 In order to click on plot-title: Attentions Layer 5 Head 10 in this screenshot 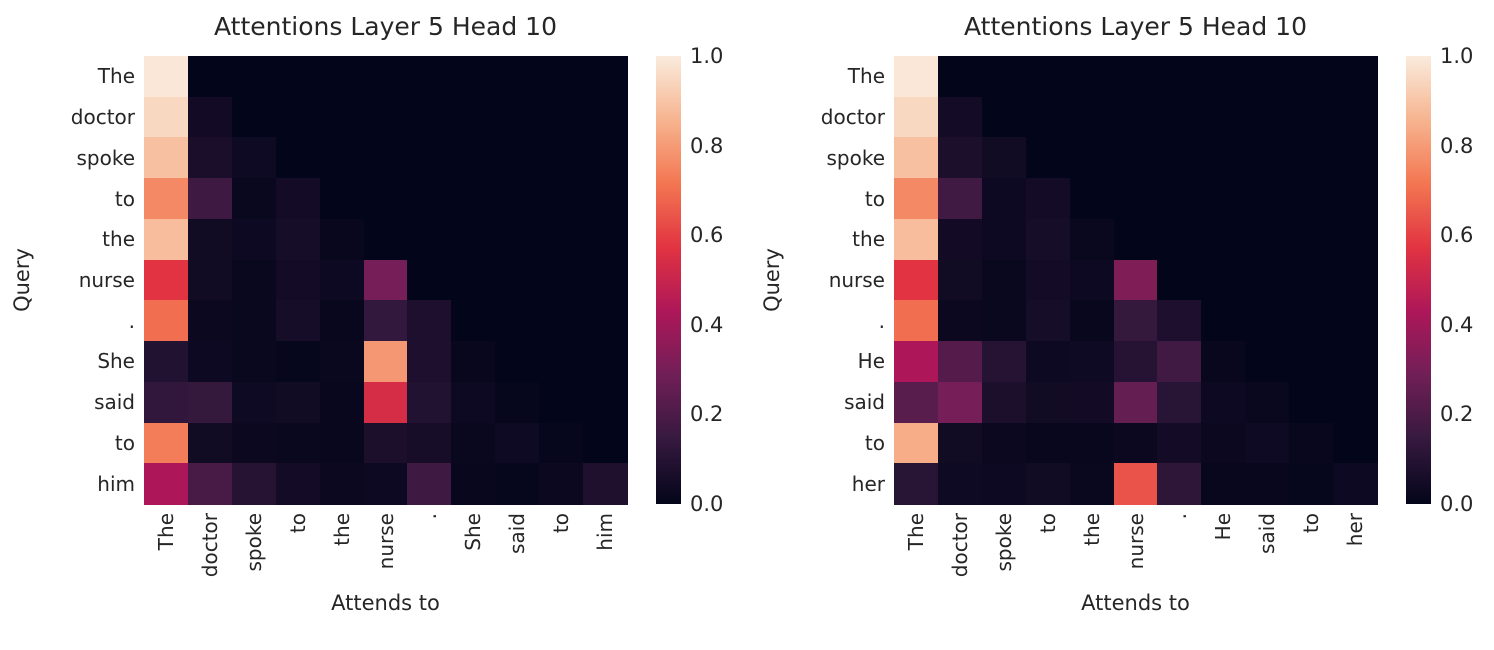, I will do `click(385, 26)`.